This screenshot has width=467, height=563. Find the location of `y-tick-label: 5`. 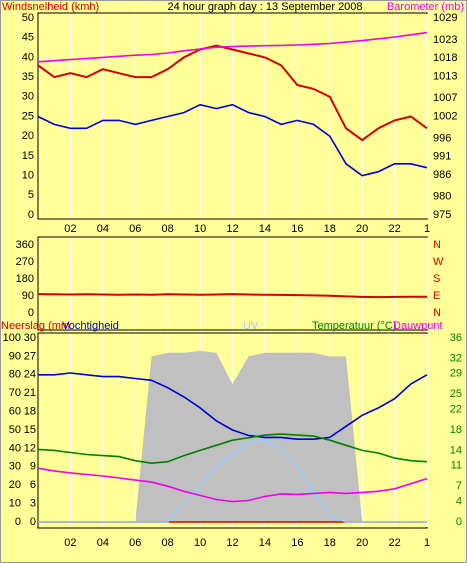

y-tick-label: 5 is located at coordinates (31, 195).